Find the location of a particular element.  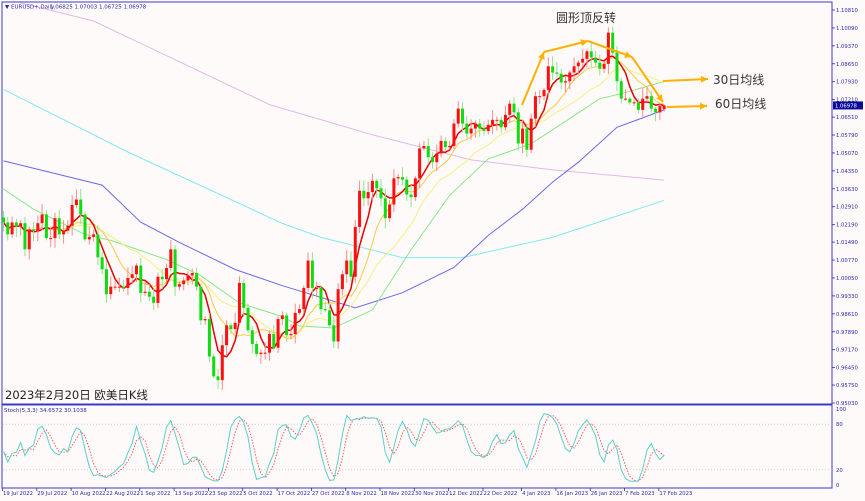

arrow-fall-shaft is located at coordinates (647, 79).